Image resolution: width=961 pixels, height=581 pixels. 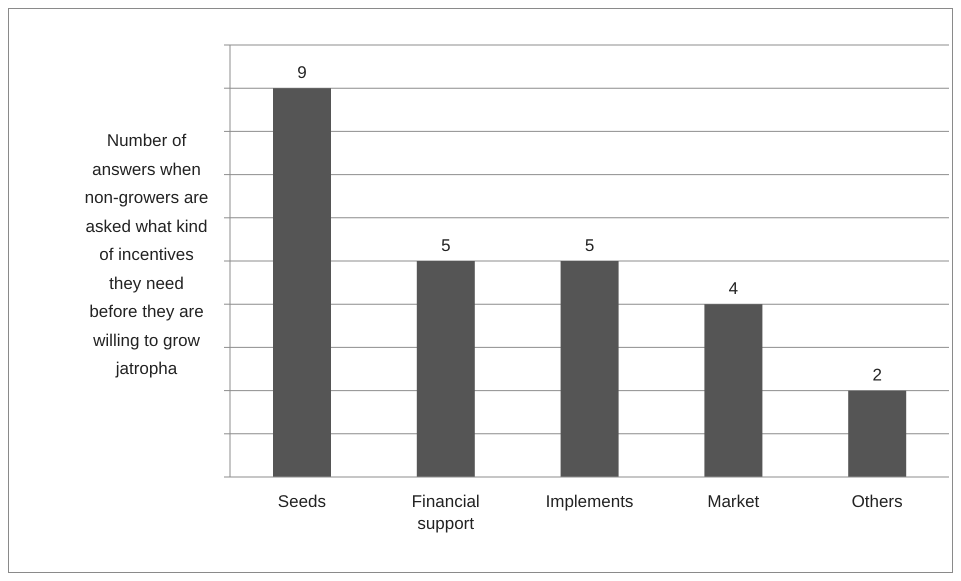 What do you see at coordinates (146, 254) in the screenshot?
I see `text: Number of answers when non-growers are asked what kind of incentives they need before they are willing to grow jatropha` at bounding box center [146, 254].